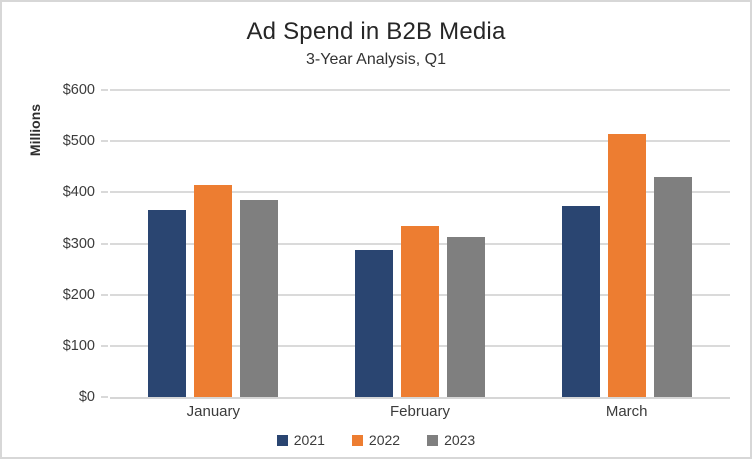  I want to click on legend-item-2022: 2022, so click(376, 440).